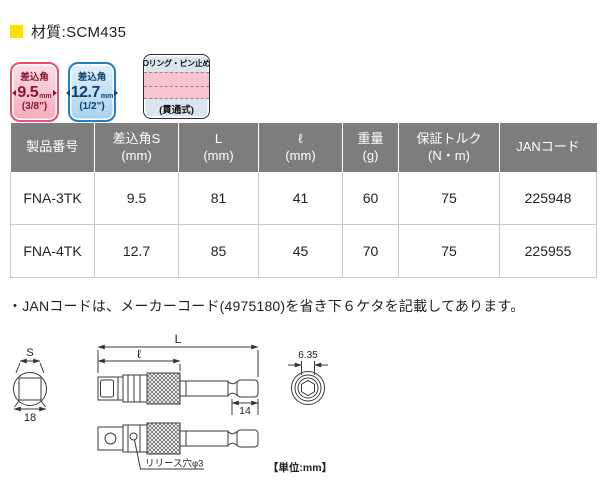  I want to click on cell-jan: 225955, so click(548, 251).